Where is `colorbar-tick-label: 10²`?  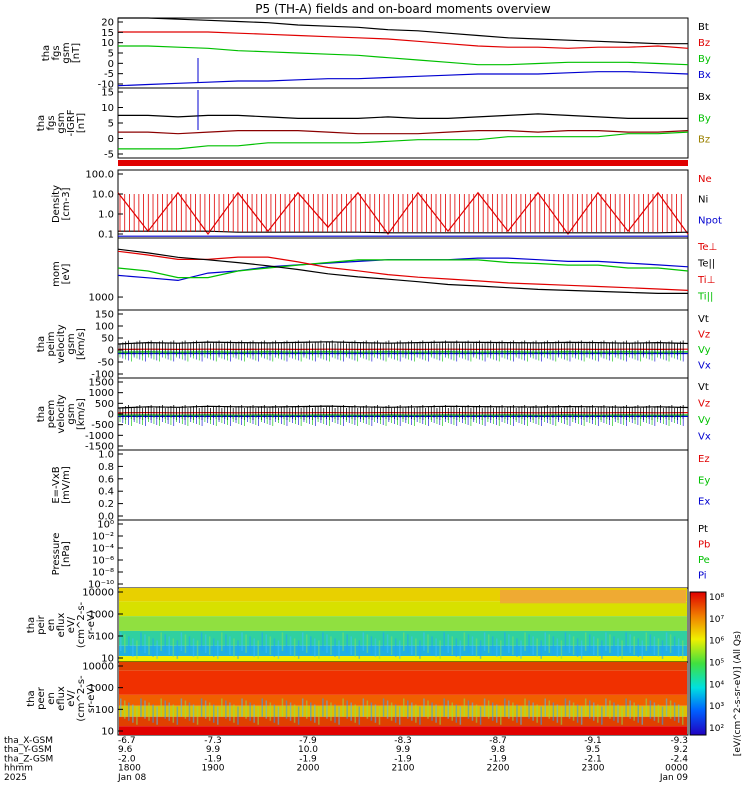 colorbar-tick-label: 10² is located at coordinates (716, 729).